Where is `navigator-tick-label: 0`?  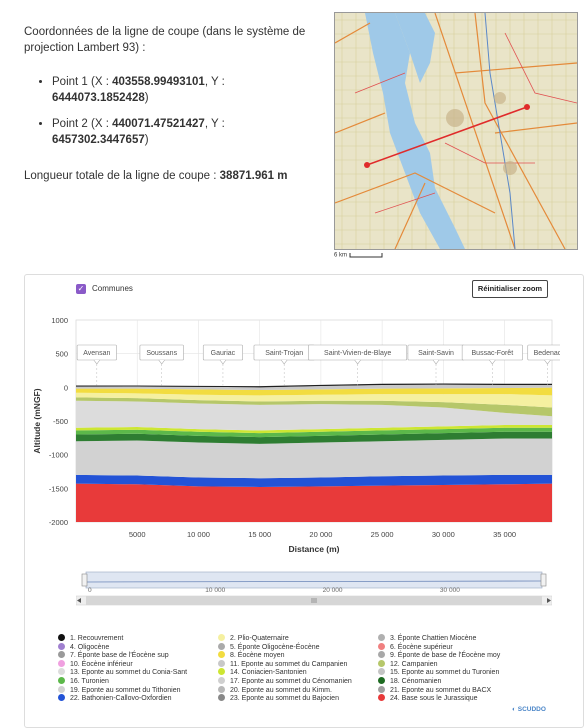 navigator-tick-label: 0 is located at coordinates (90, 590).